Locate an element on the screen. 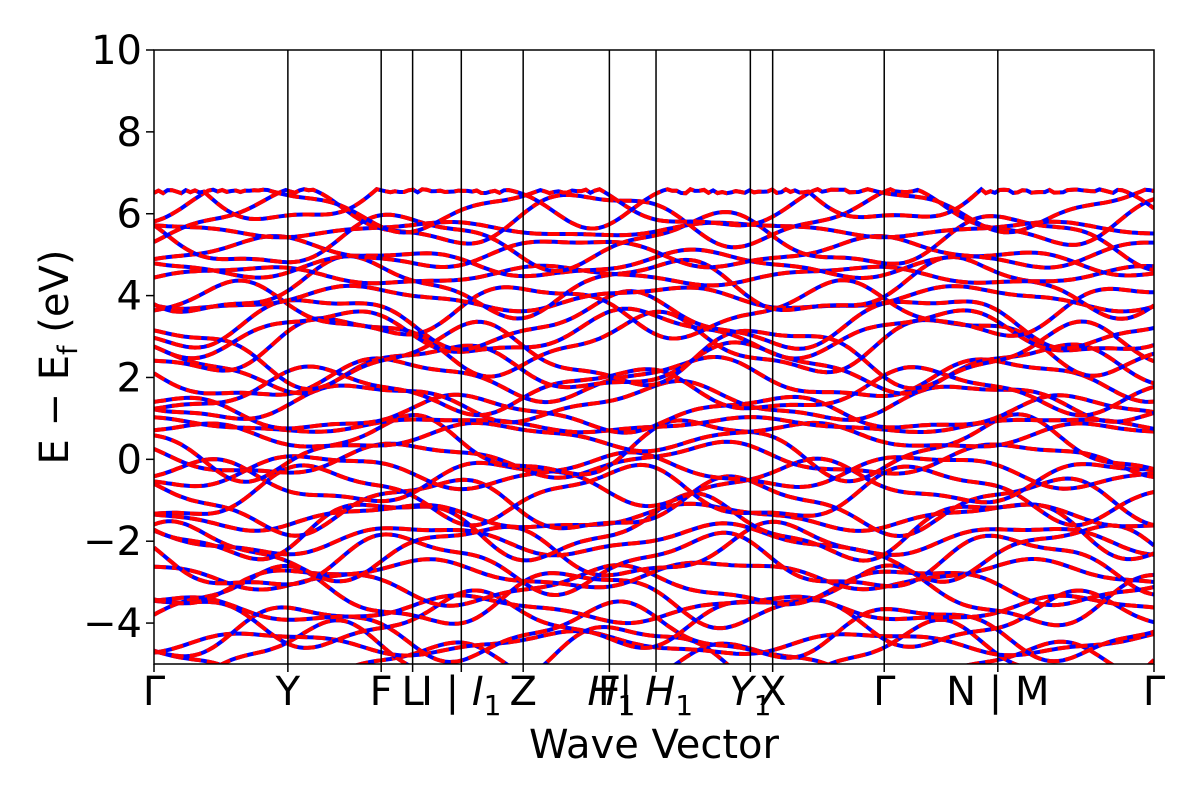 The width and height of the screenshot is (1200, 800). y-axis: −4 −2 0 2 4 6 8 10 is located at coordinates (118, 337).